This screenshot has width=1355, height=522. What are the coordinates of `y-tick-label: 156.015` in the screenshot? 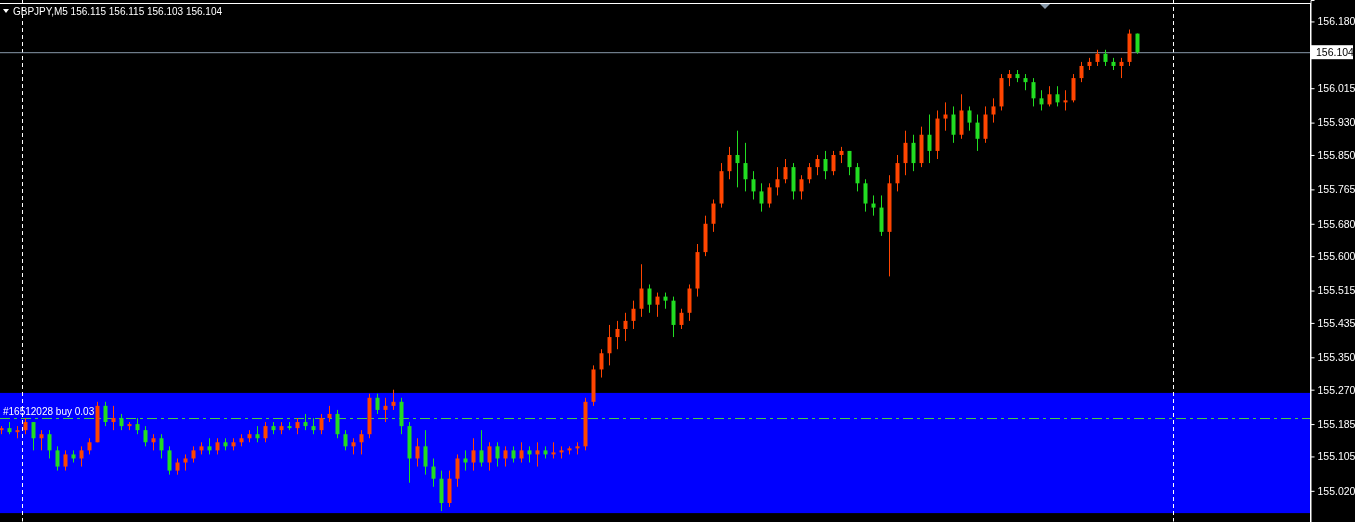 It's located at (1336, 88).